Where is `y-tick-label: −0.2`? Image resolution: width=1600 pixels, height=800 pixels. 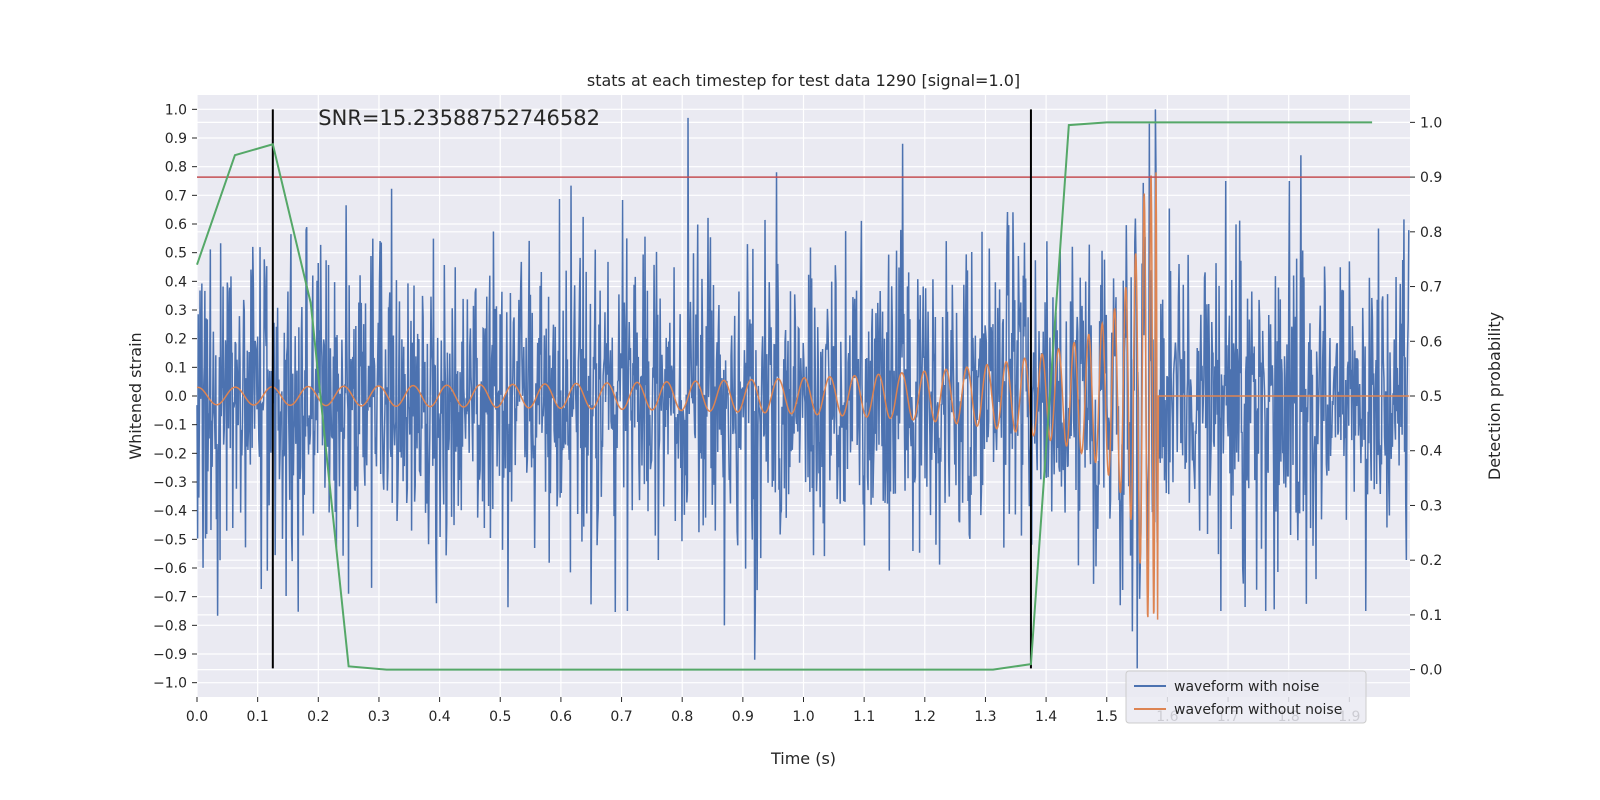
y-tick-label: −0.2 is located at coordinates (170, 454).